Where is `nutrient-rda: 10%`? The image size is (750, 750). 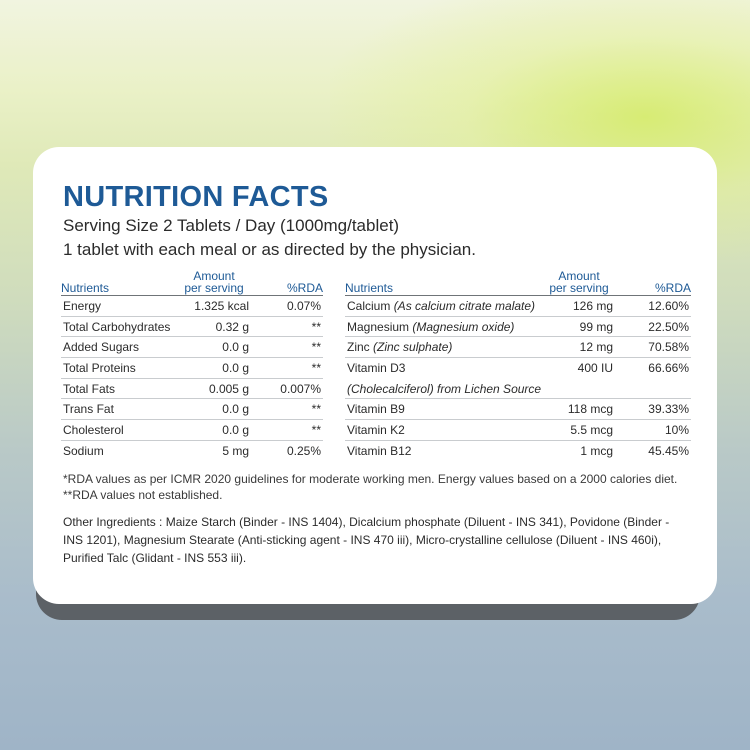
nutrient-rda: 10% is located at coordinates (655, 430).